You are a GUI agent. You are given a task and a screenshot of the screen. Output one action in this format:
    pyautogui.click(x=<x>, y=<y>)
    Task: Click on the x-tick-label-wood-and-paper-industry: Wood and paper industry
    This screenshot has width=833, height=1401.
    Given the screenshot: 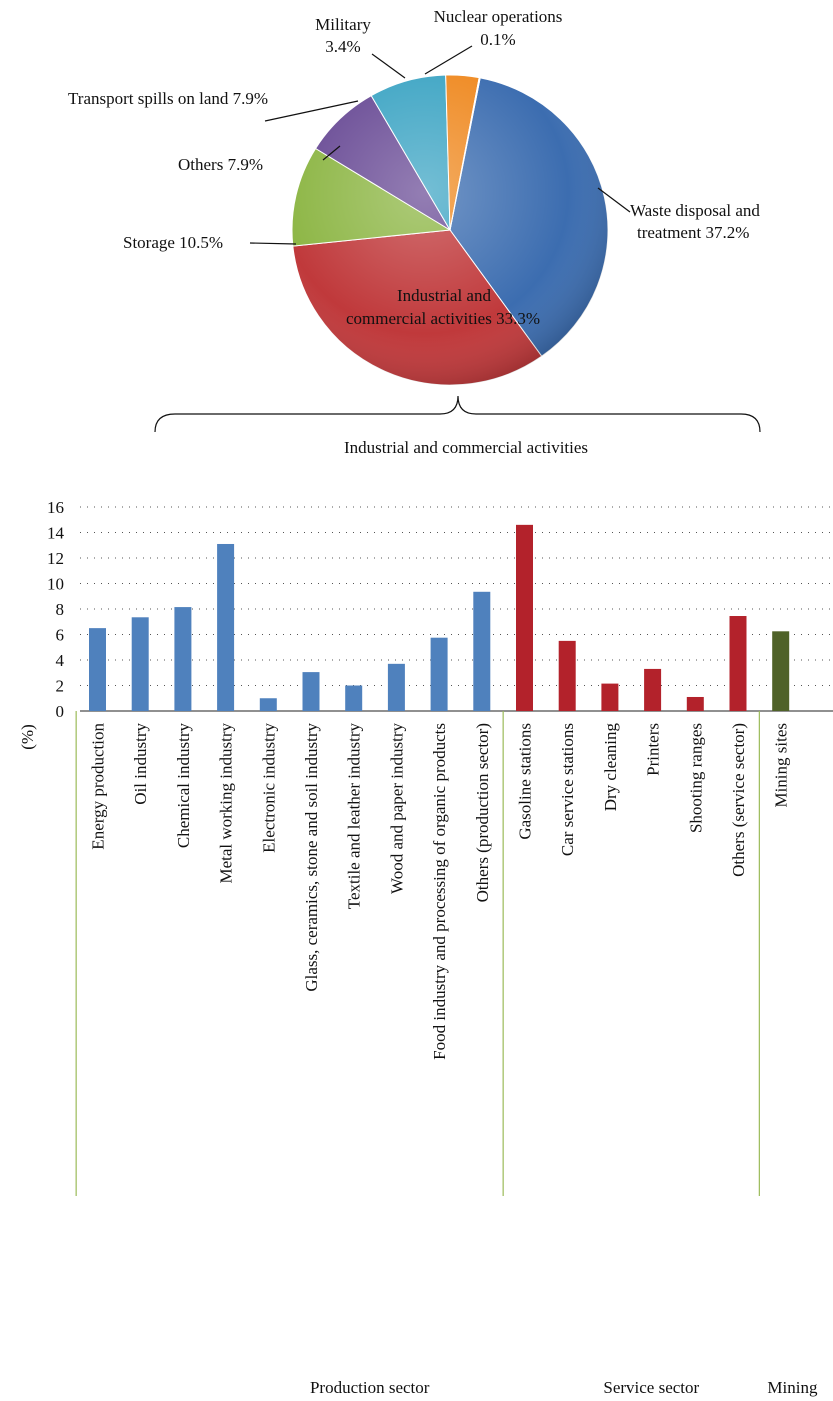 What is the action you would take?
    pyautogui.click(x=396, y=808)
    